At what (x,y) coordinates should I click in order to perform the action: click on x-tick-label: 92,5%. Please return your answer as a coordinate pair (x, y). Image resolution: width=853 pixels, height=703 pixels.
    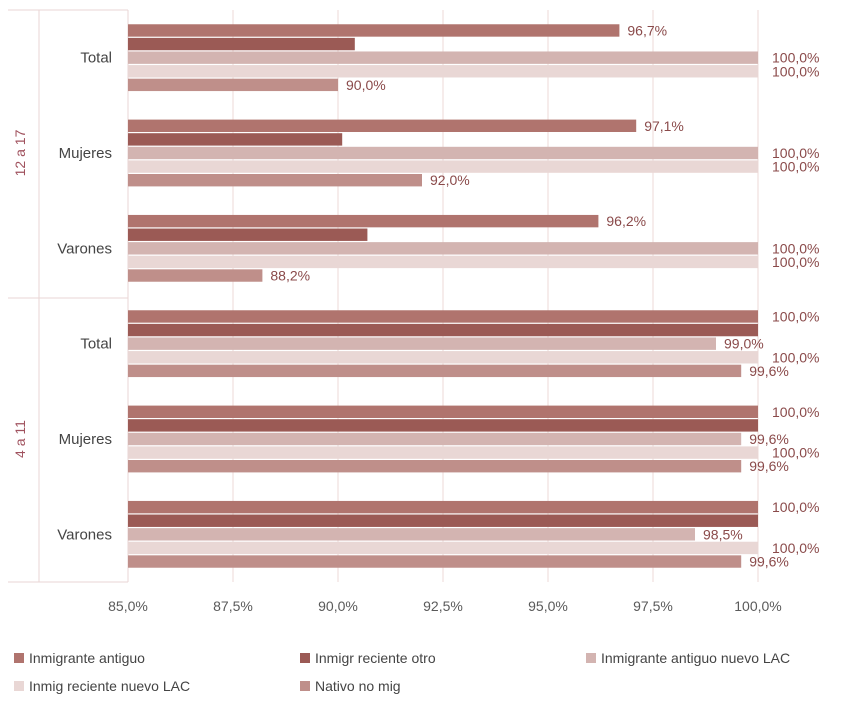
    Looking at the image, I should click on (443, 606).